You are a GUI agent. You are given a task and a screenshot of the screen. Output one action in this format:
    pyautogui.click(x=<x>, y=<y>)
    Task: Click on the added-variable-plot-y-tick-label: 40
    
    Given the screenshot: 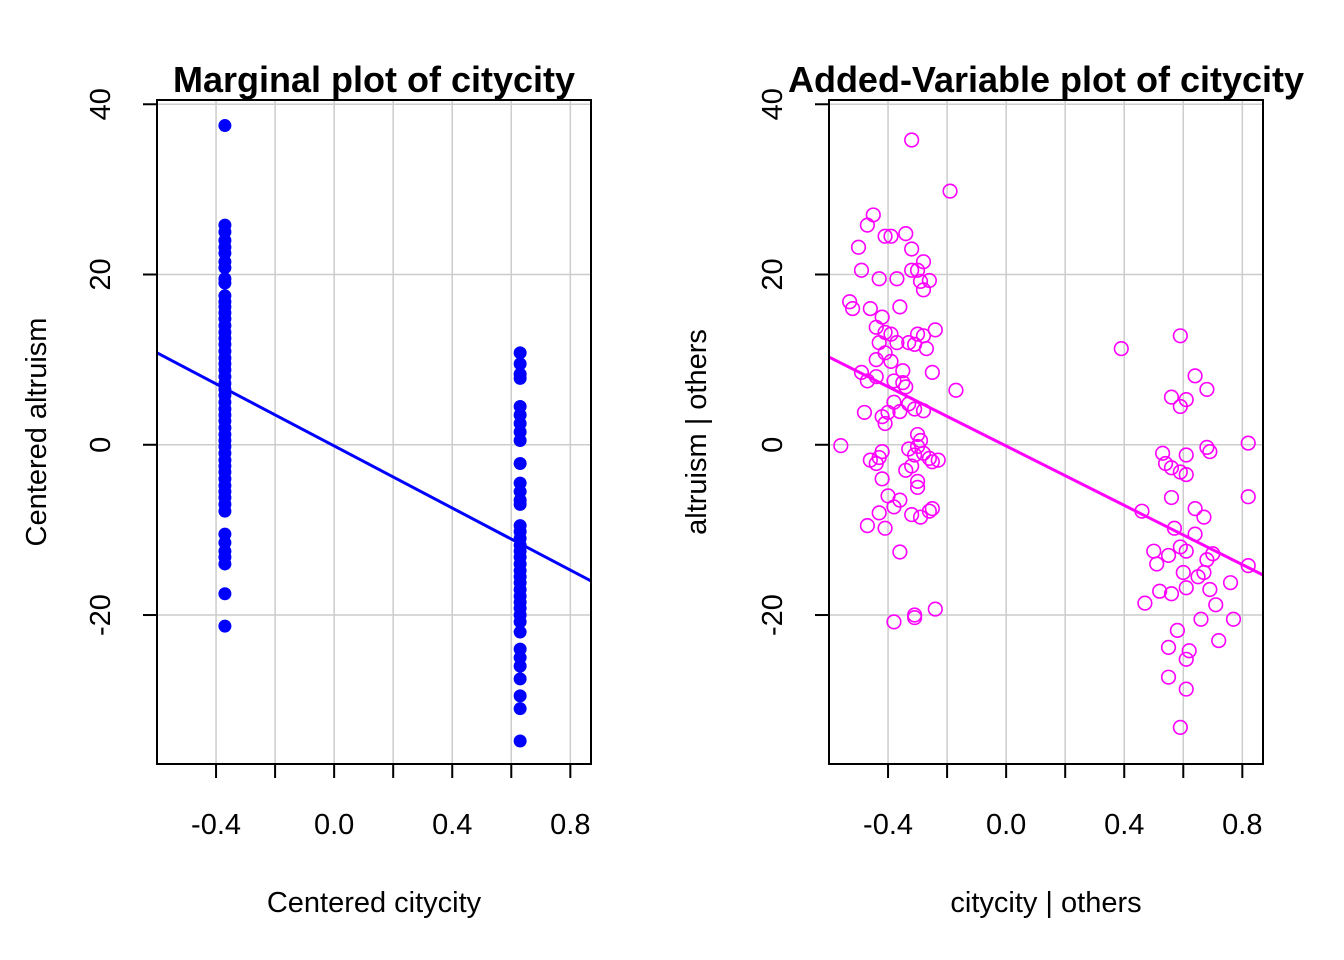 What is the action you would take?
    pyautogui.click(x=773, y=104)
    